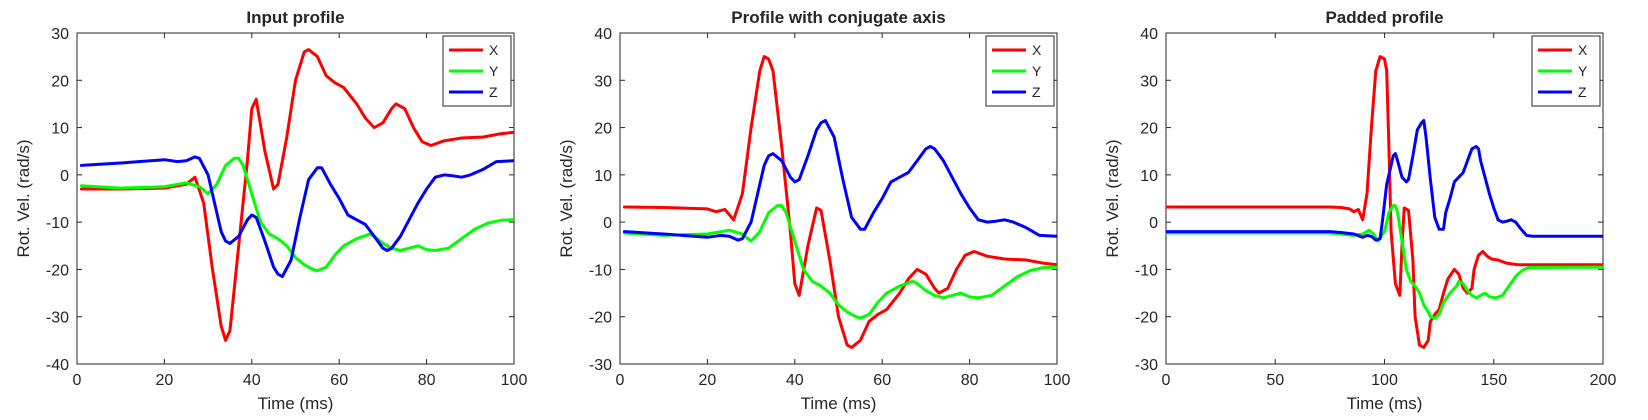  What do you see at coordinates (57, 365) in the screenshot?
I see `y-tick-label: -40` at bounding box center [57, 365].